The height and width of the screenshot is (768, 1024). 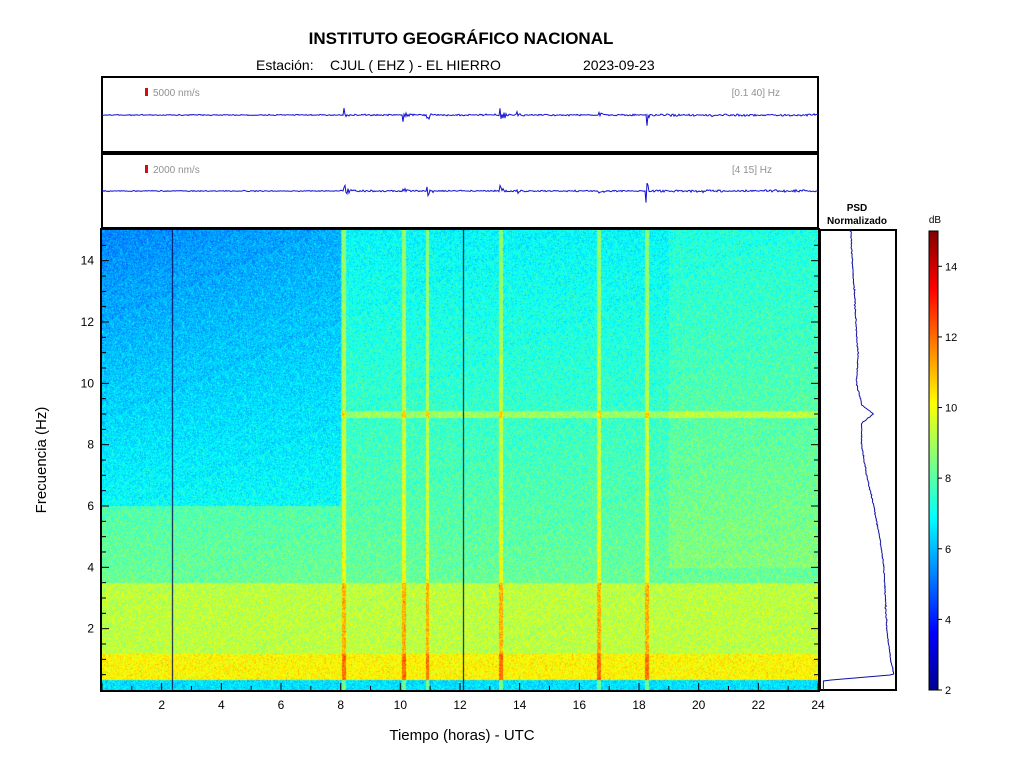 I want to click on colorbar-tick-label: 4, so click(x=948, y=620).